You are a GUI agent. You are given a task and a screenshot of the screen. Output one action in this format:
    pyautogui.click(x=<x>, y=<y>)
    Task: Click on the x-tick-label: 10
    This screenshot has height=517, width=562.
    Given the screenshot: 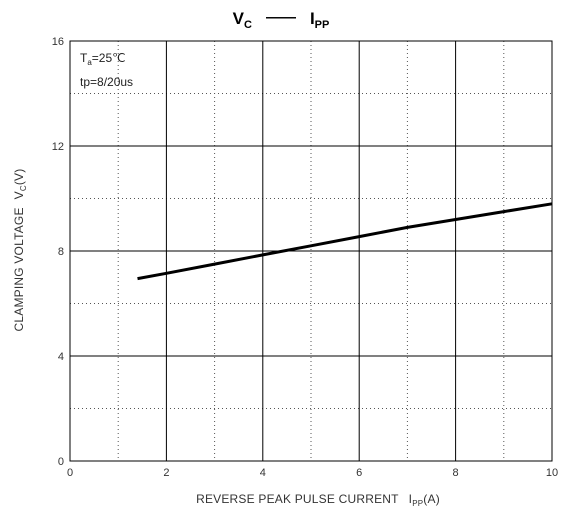 What is the action you would take?
    pyautogui.click(x=552, y=473)
    